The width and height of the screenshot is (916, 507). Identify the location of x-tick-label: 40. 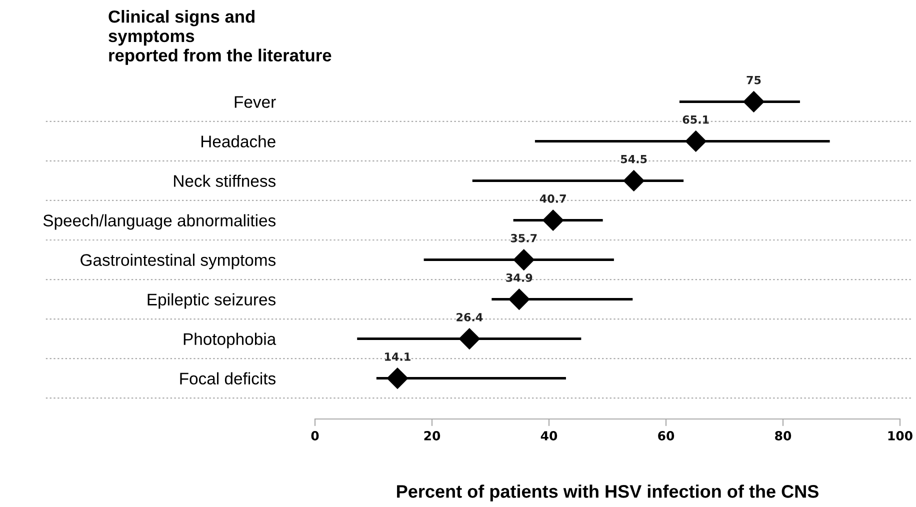
(549, 435).